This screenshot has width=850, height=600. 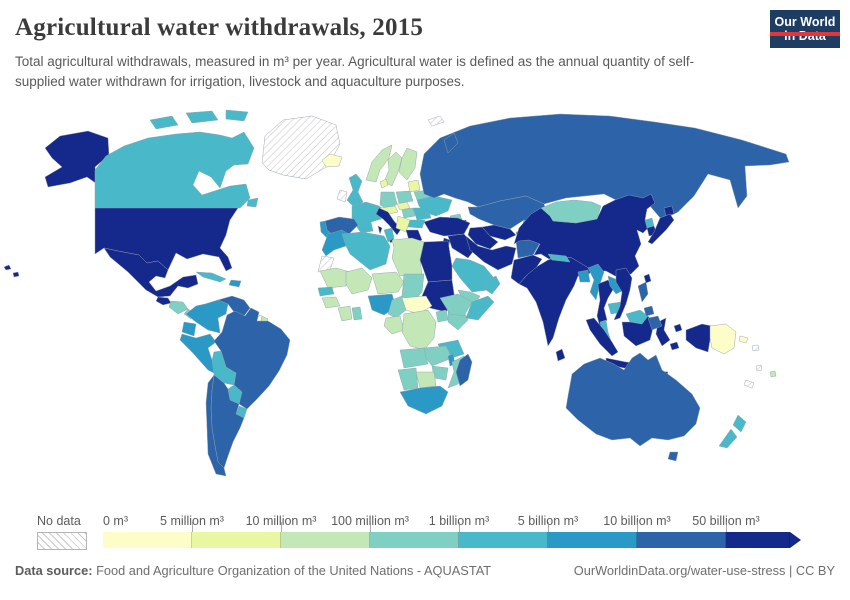 What do you see at coordinates (483, 238) in the screenshot?
I see `country-turkmenistan` at bounding box center [483, 238].